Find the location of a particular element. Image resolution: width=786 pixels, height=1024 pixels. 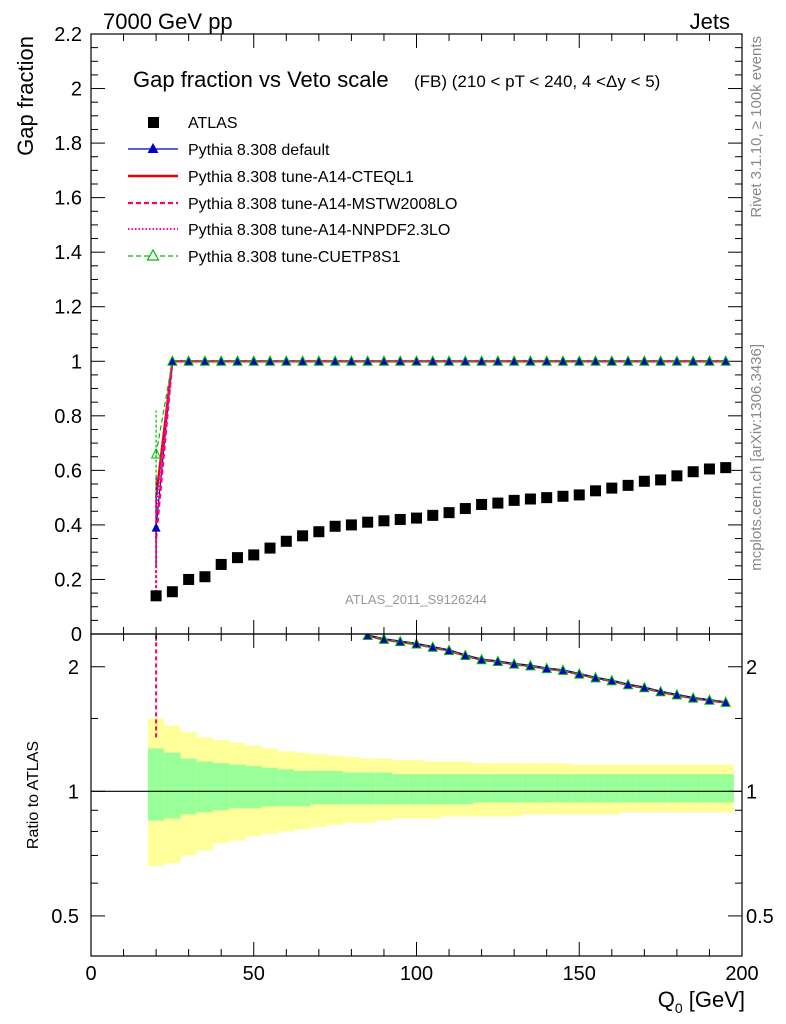

main-y-tick-label: 1.8 is located at coordinates (68, 144).